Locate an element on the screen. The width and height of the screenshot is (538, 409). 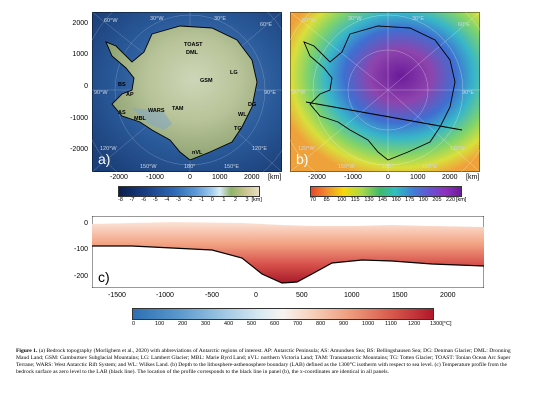
panel-c-x-tick: 500 is located at coordinates (302, 295).